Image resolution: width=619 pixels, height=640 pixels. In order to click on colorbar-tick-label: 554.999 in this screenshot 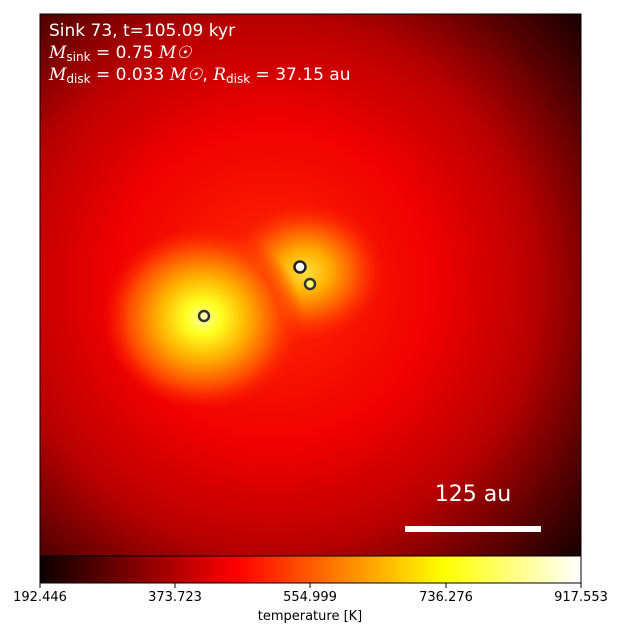, I will do `click(310, 597)`.